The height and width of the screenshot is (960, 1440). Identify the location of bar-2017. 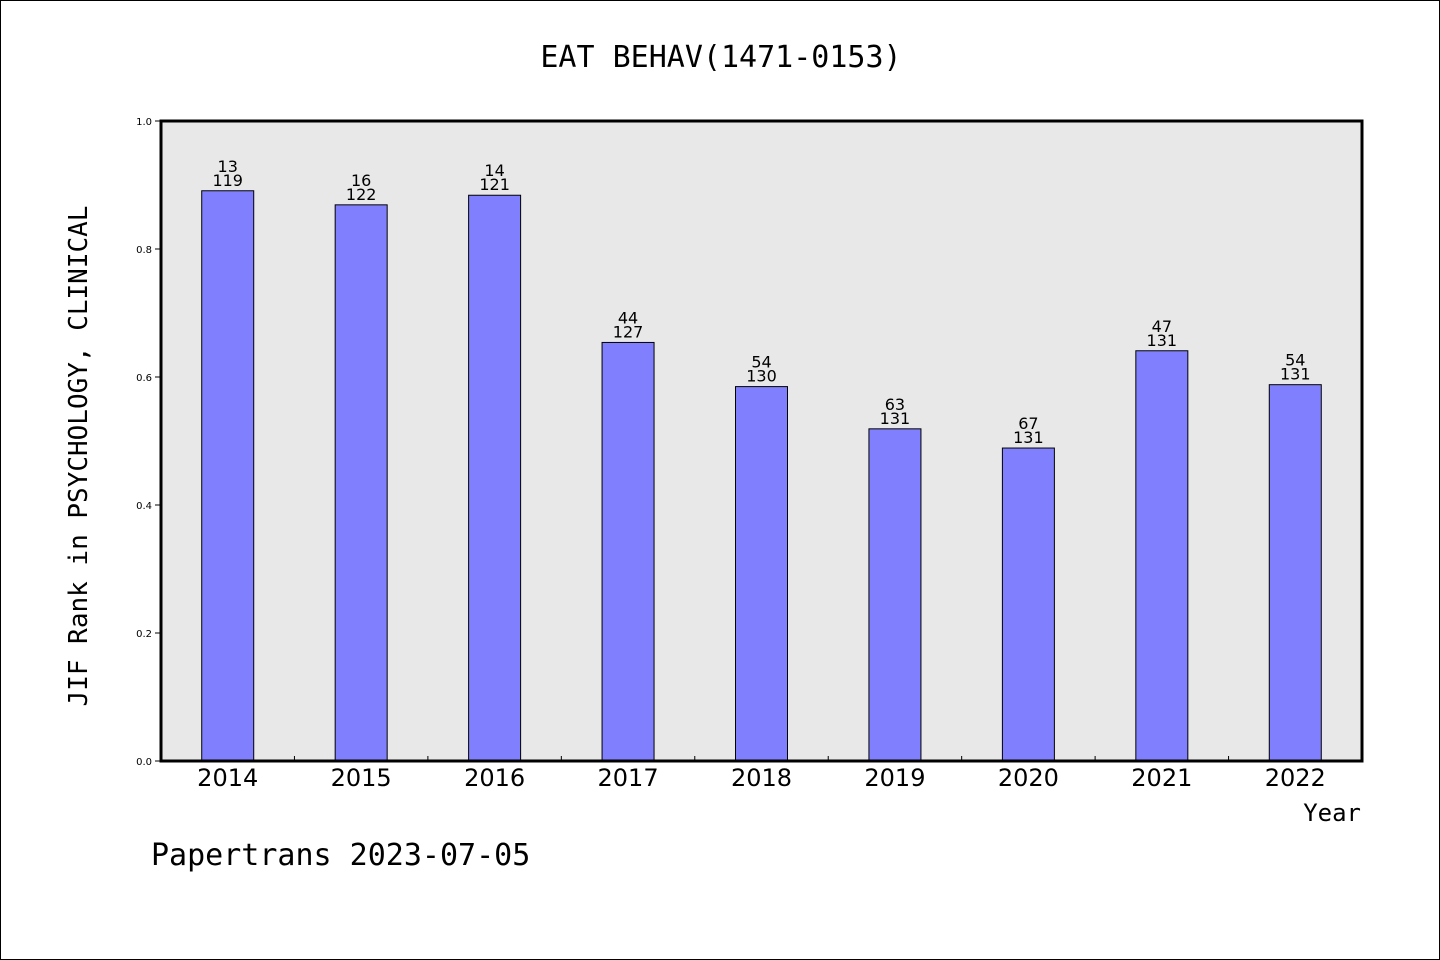
(628, 551).